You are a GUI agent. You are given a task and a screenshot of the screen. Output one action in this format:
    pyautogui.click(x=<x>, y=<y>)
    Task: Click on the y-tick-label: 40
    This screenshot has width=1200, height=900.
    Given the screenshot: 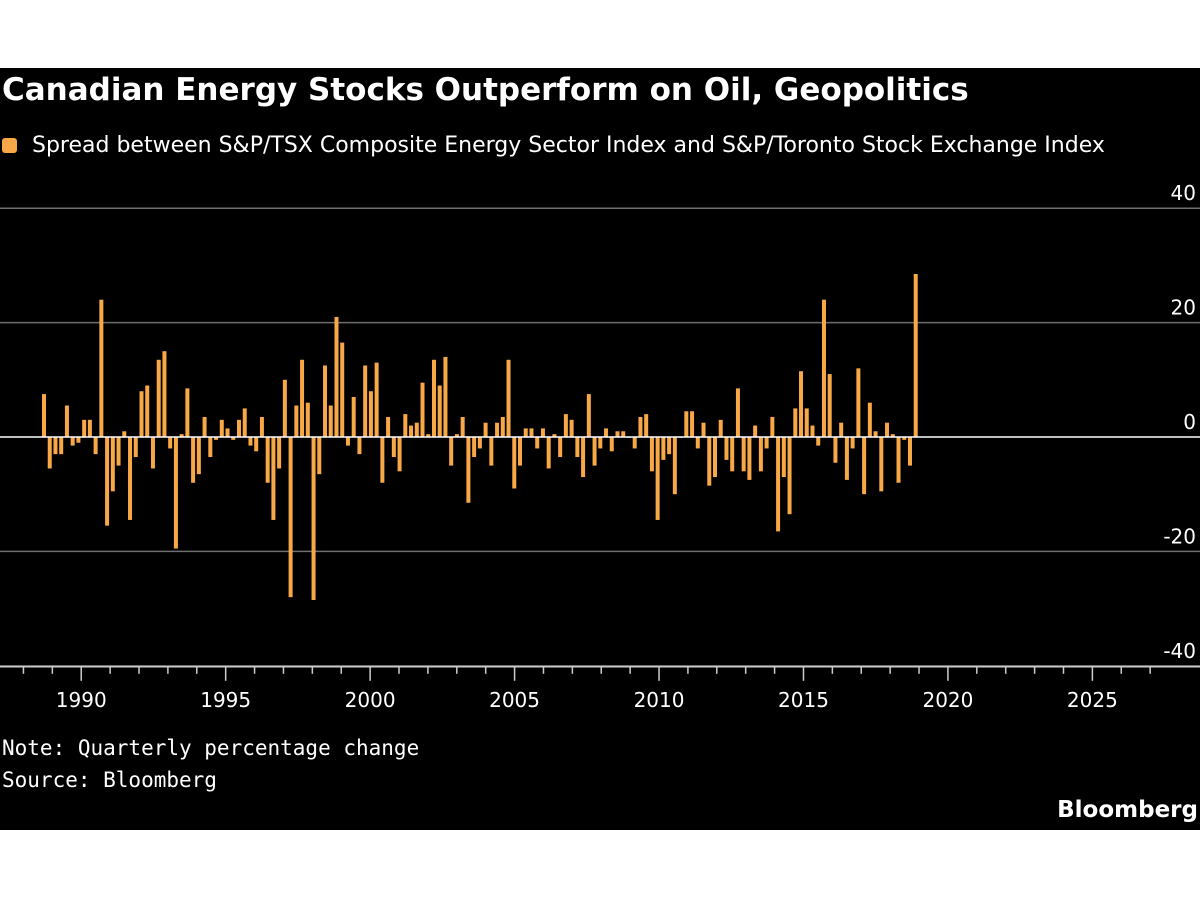 What is the action you would take?
    pyautogui.click(x=1183, y=193)
    